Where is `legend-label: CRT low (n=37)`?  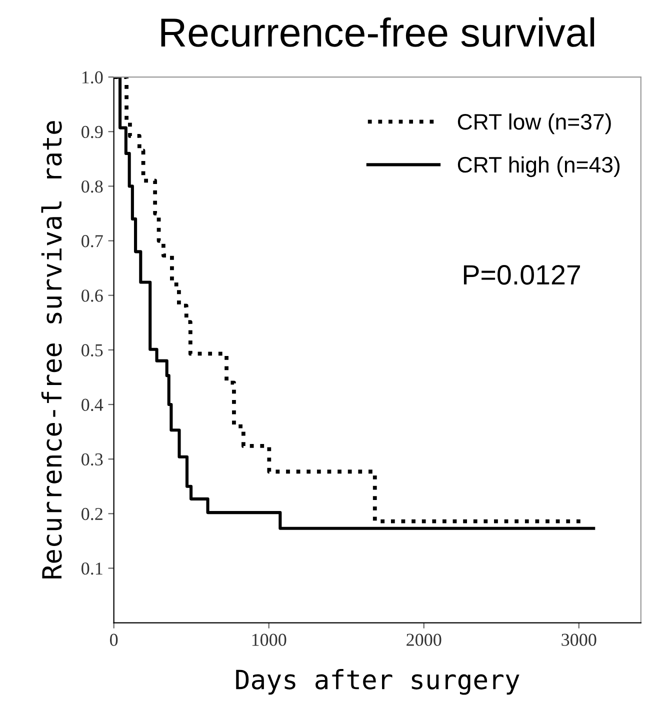 legend-label: CRT low (n=37) is located at coordinates (534, 123).